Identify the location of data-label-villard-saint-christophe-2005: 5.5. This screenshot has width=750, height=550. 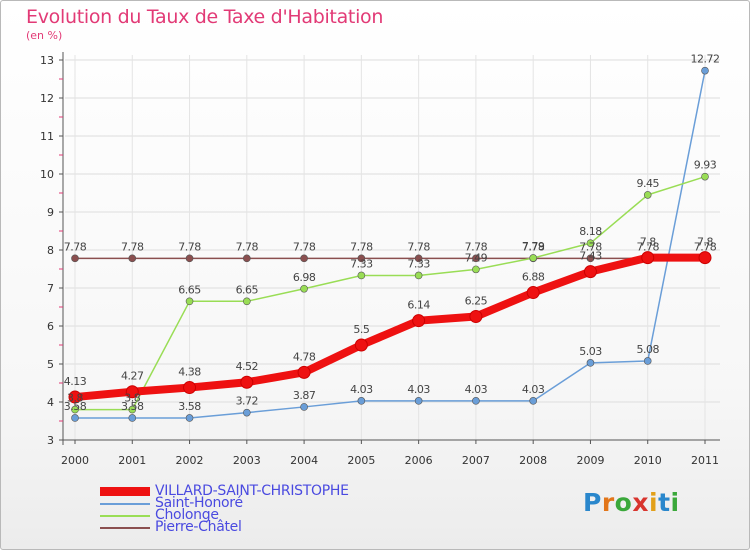
(361, 329).